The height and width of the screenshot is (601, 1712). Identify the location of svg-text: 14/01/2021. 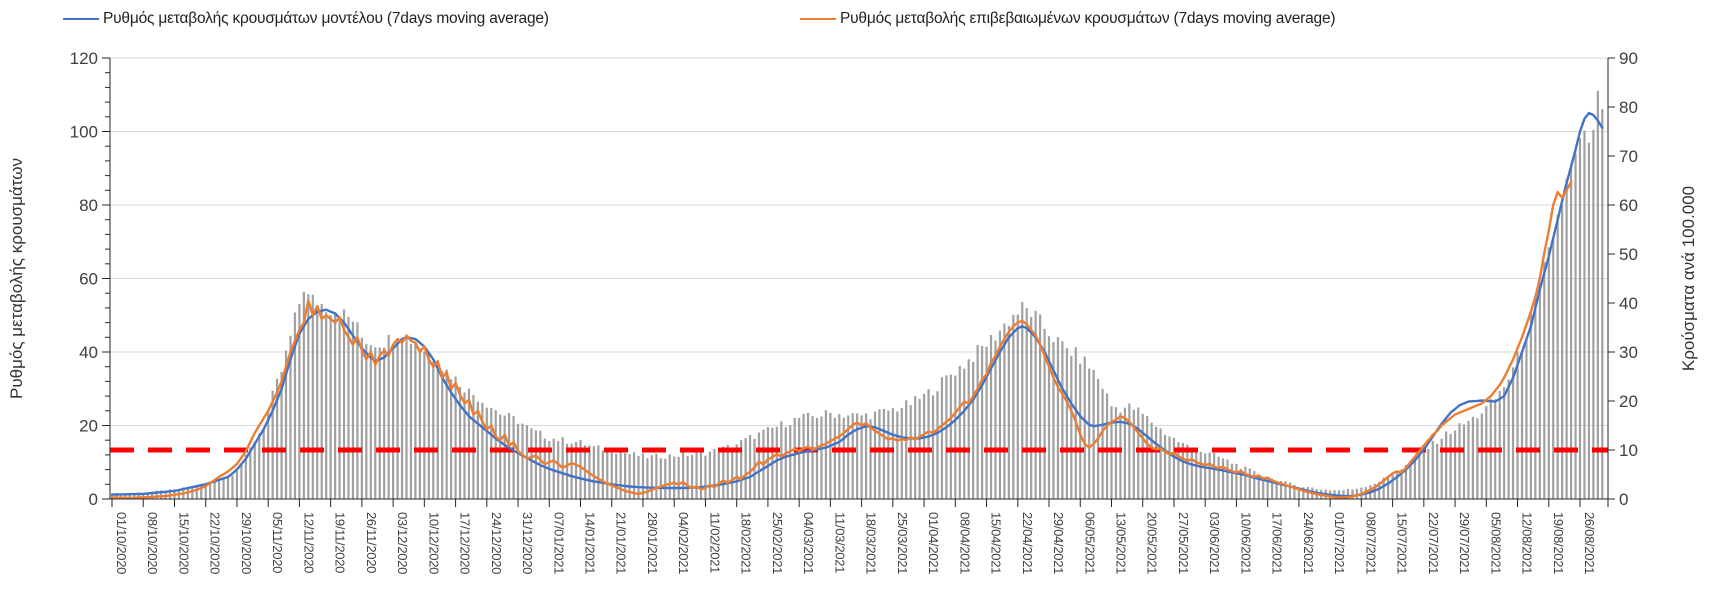
(590, 543).